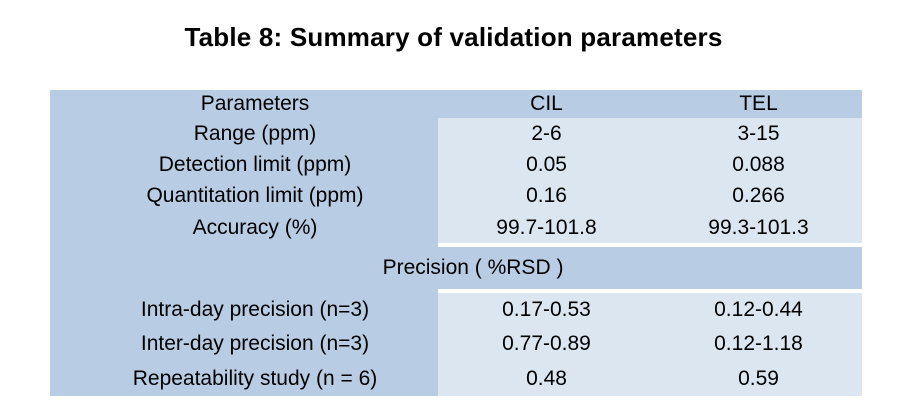 The width and height of the screenshot is (907, 420). Describe the element at coordinates (255, 103) in the screenshot. I see `header-parameters: Parameters` at that location.